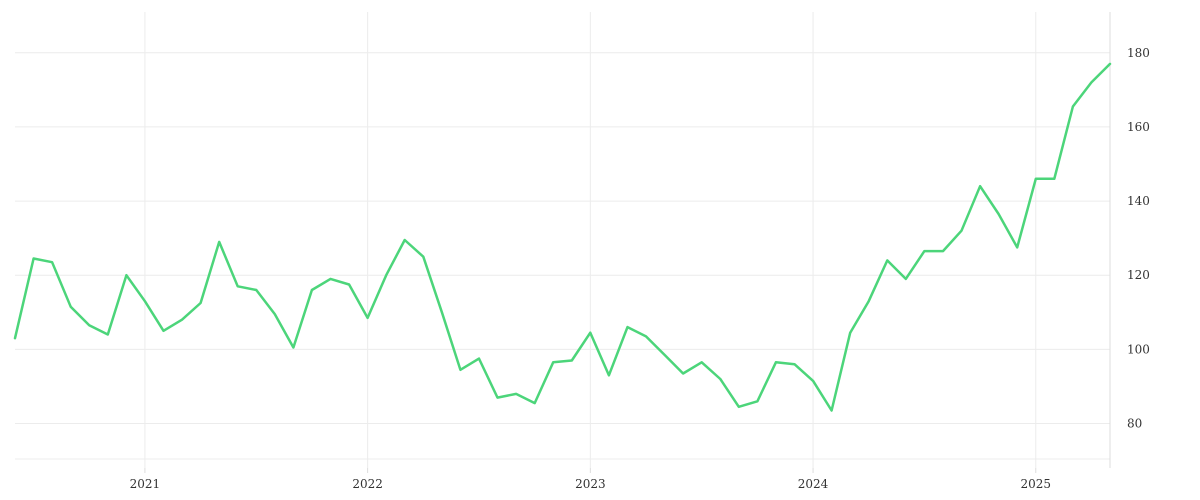 The width and height of the screenshot is (1200, 500). Describe the element at coordinates (145, 484) in the screenshot. I see `x-tick-label: 2021` at that location.